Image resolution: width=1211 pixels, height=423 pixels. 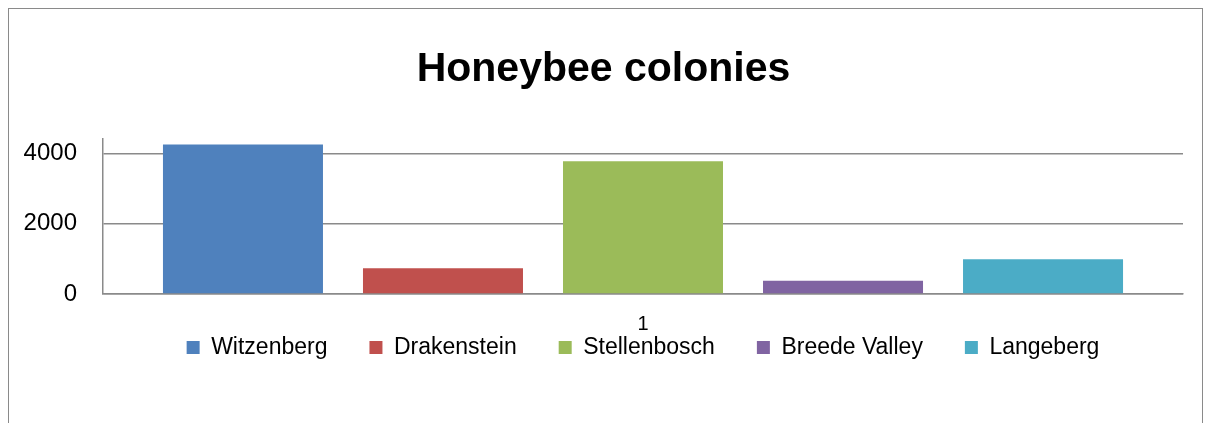 I want to click on legend-label: Breede Valley, so click(x=852, y=345).